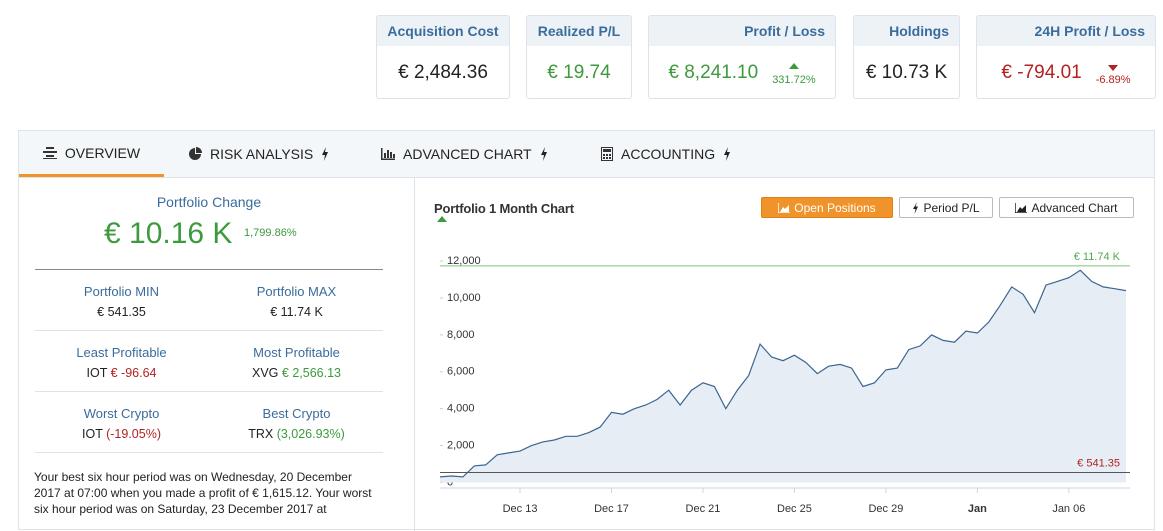 The width and height of the screenshot is (1163, 531). Describe the element at coordinates (906, 31) in the screenshot. I see `card-title: Holdings` at that location.